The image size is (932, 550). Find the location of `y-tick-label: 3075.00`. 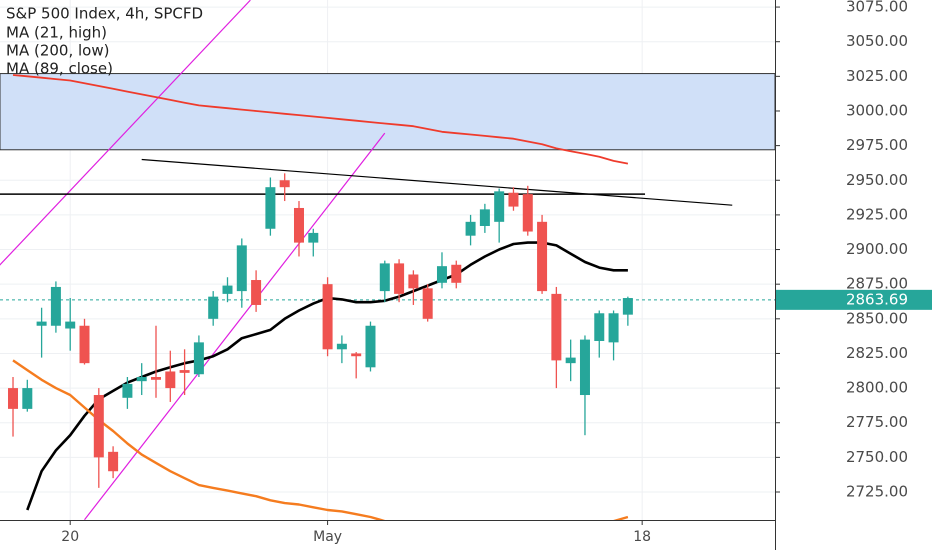

y-tick-label: 3075.00 is located at coordinates (877, 8).